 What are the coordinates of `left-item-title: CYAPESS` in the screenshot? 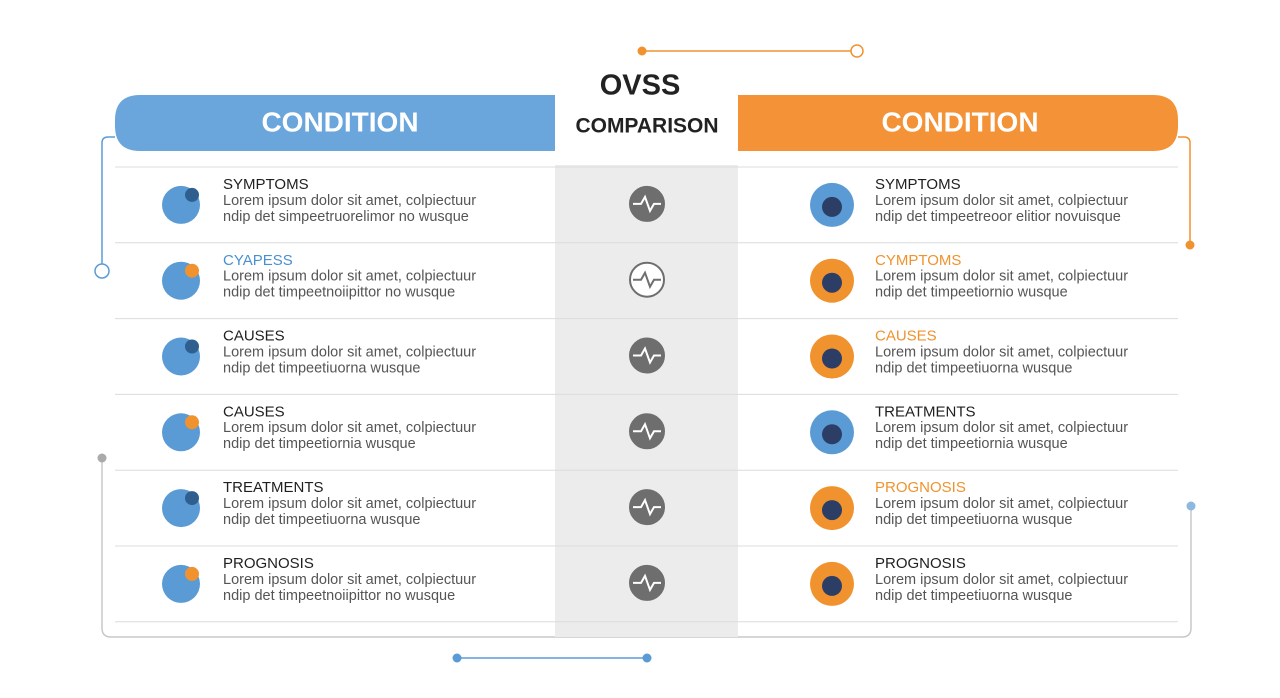 It's located at (258, 260).